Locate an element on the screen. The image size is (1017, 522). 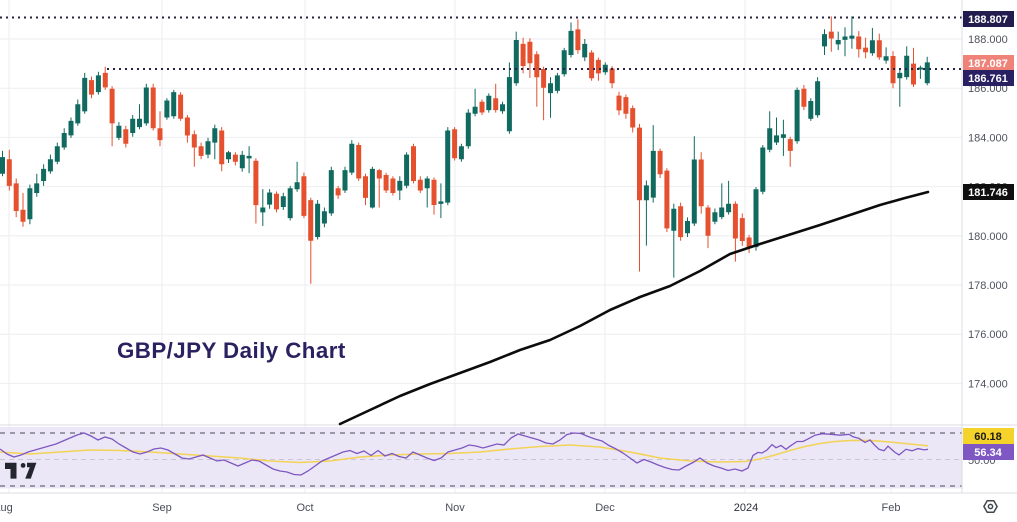
svg-text: Feb is located at coordinates (891, 508).